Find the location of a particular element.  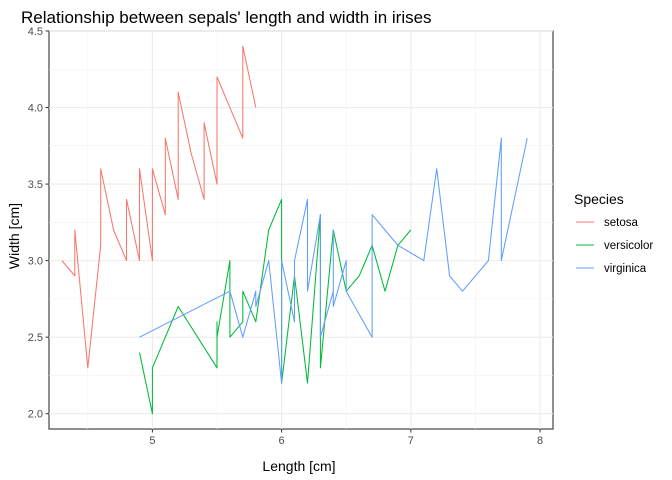

y-axis-title: Width [cm] is located at coordinates (14, 236).